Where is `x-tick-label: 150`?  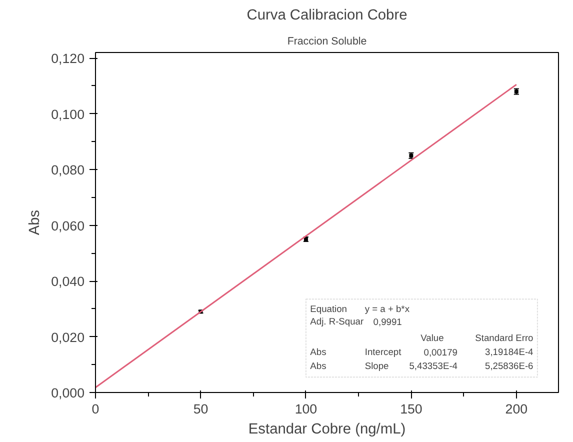 x-tick-label: 150 is located at coordinates (411, 409).